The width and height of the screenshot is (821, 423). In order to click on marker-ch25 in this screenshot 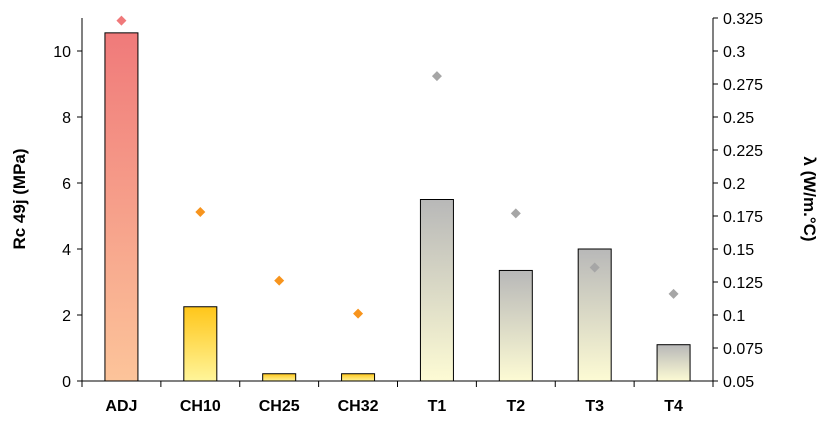, I will do `click(279, 280)`.